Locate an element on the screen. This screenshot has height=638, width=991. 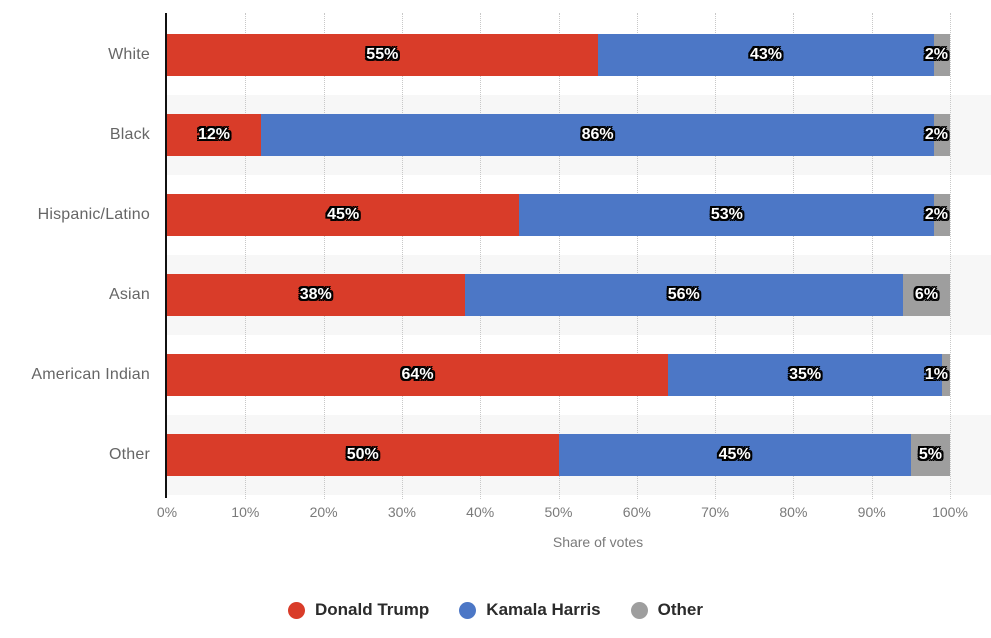
bar-value-label: 35% is located at coordinates (805, 374).